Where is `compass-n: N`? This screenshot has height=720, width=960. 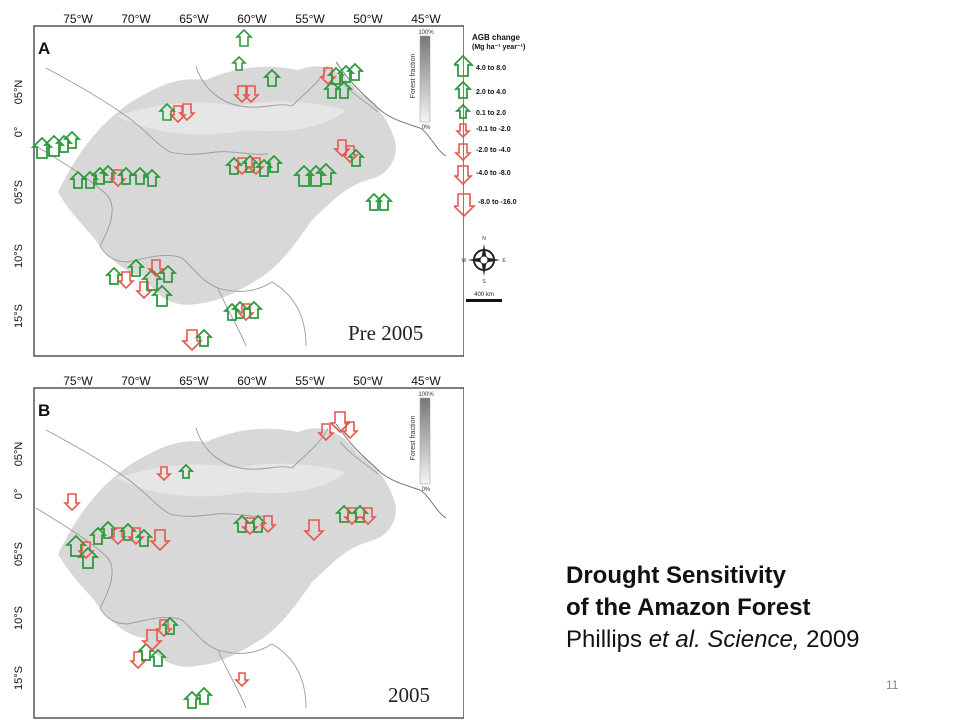
compass-n: N is located at coordinates (484, 239).